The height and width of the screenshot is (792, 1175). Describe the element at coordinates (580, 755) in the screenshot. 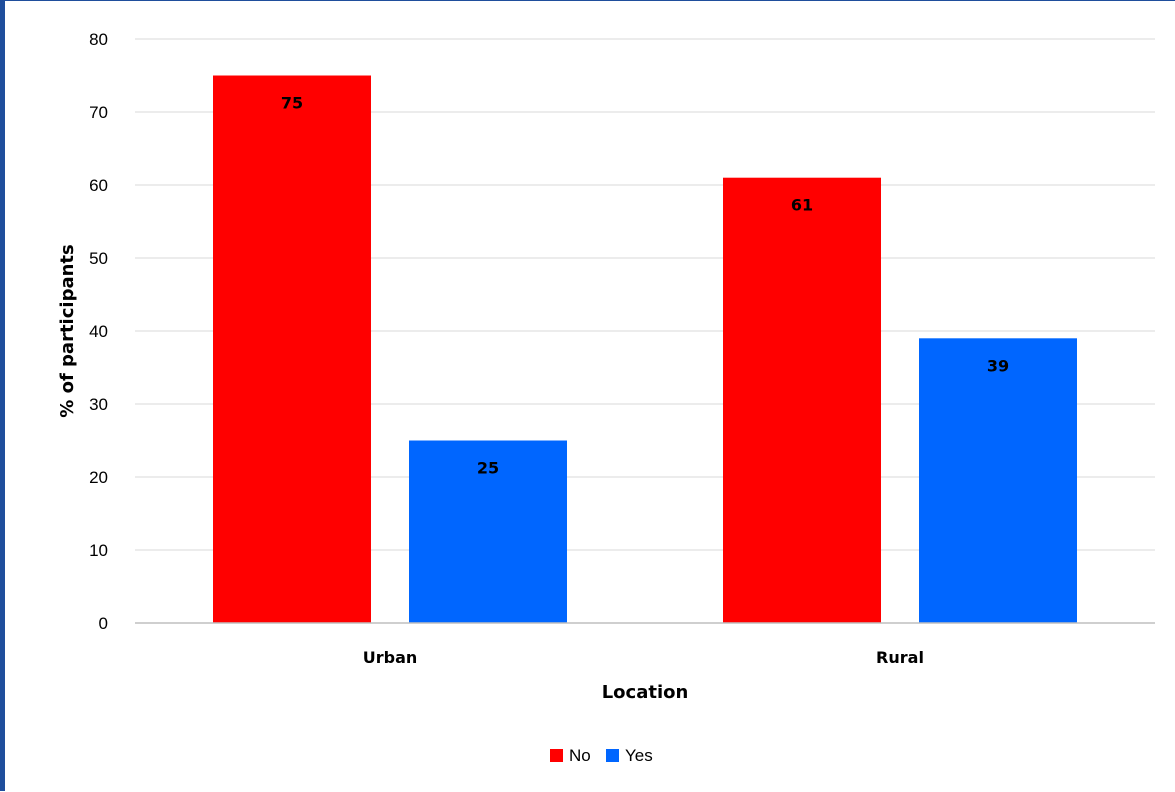

I see `legend-label-no: No` at that location.